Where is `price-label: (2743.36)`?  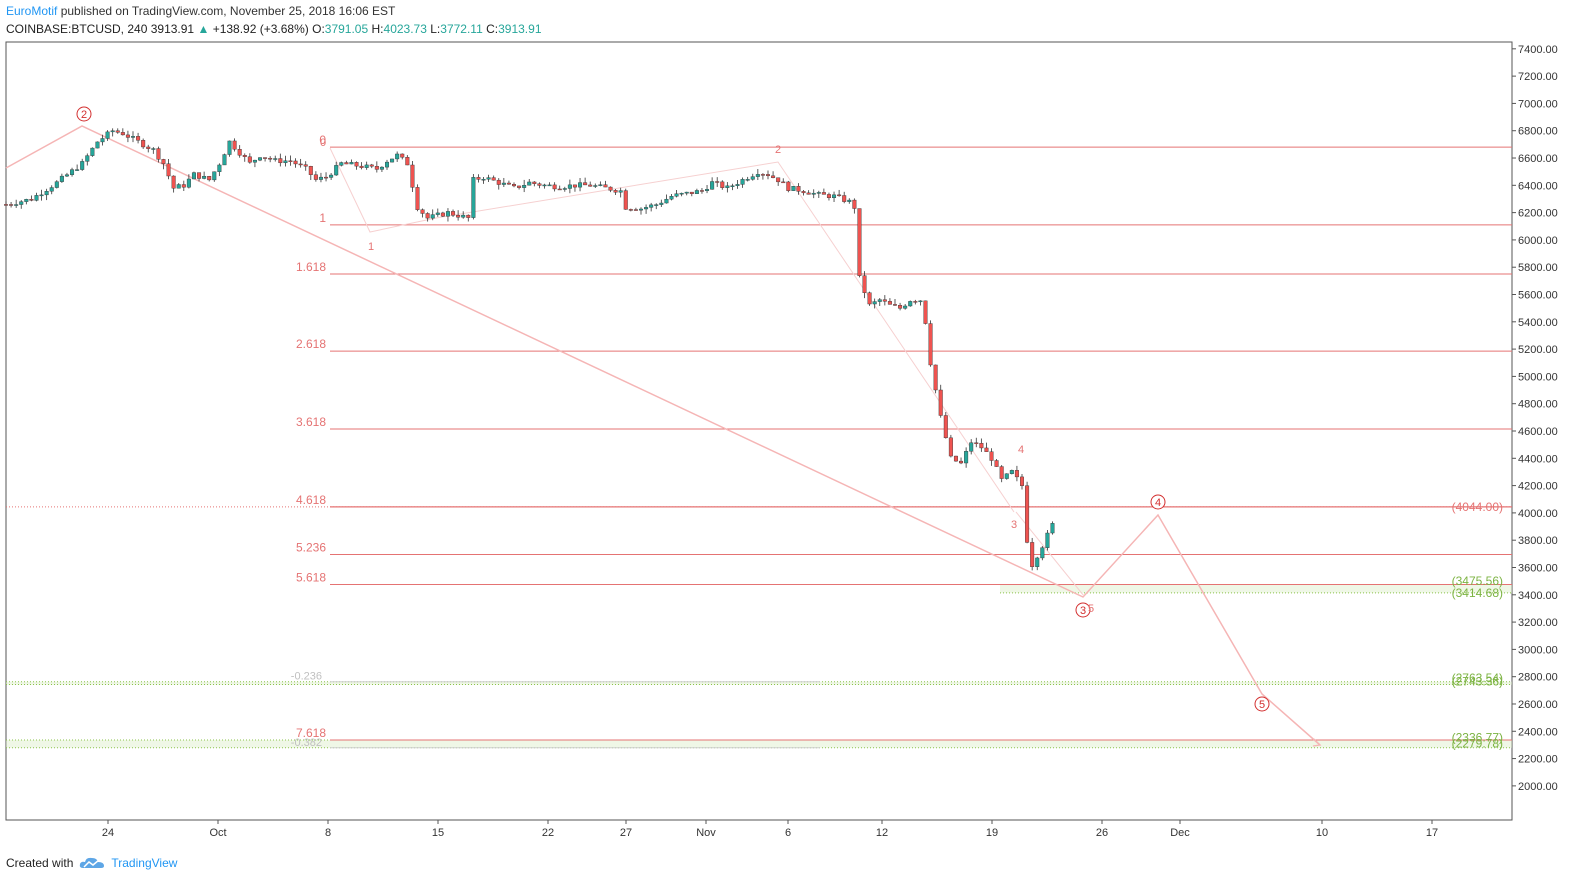 price-label: (2743.36) is located at coordinates (1477, 682).